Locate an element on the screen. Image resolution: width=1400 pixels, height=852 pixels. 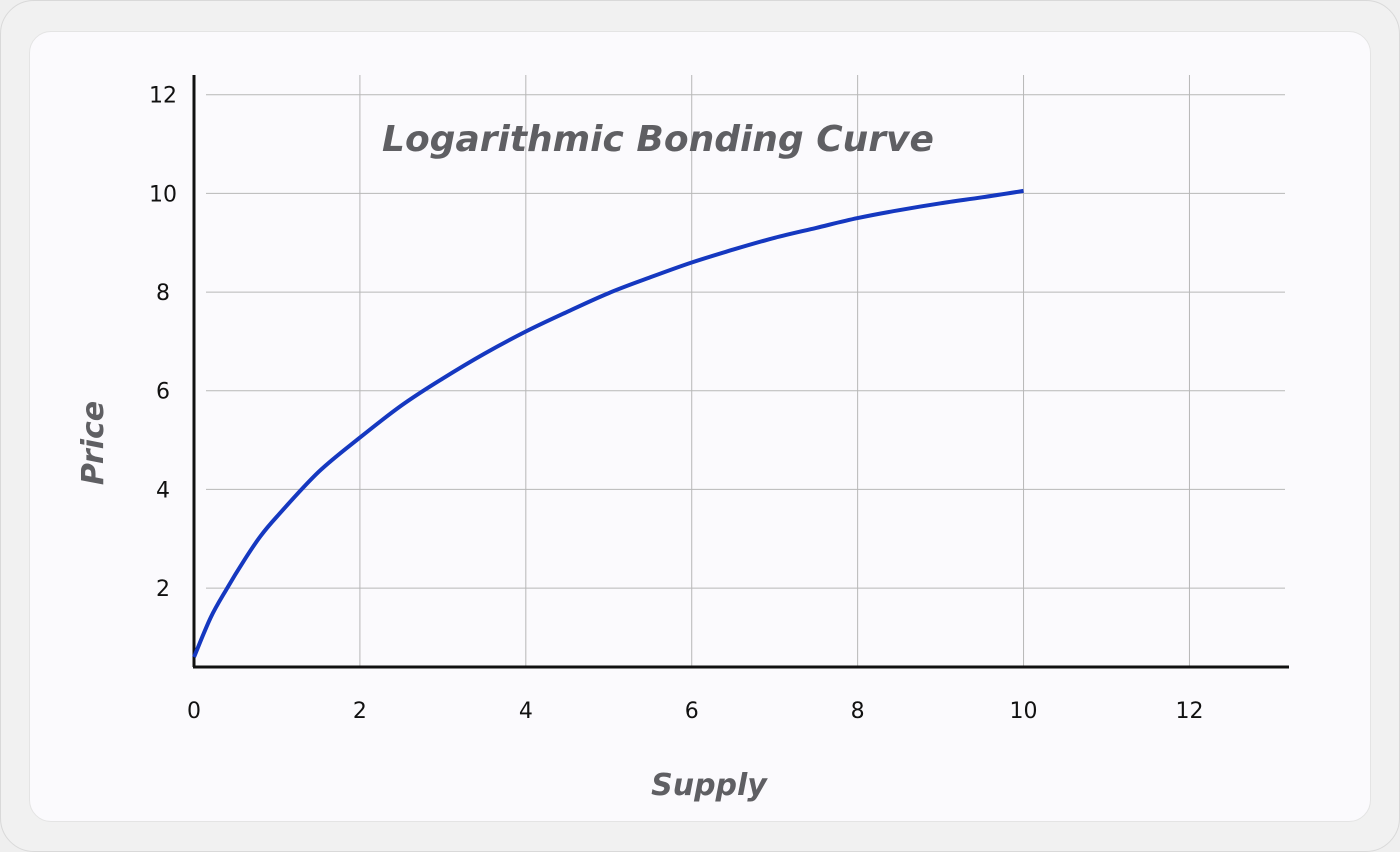
y-tick-label: 2 is located at coordinates (163, 589).